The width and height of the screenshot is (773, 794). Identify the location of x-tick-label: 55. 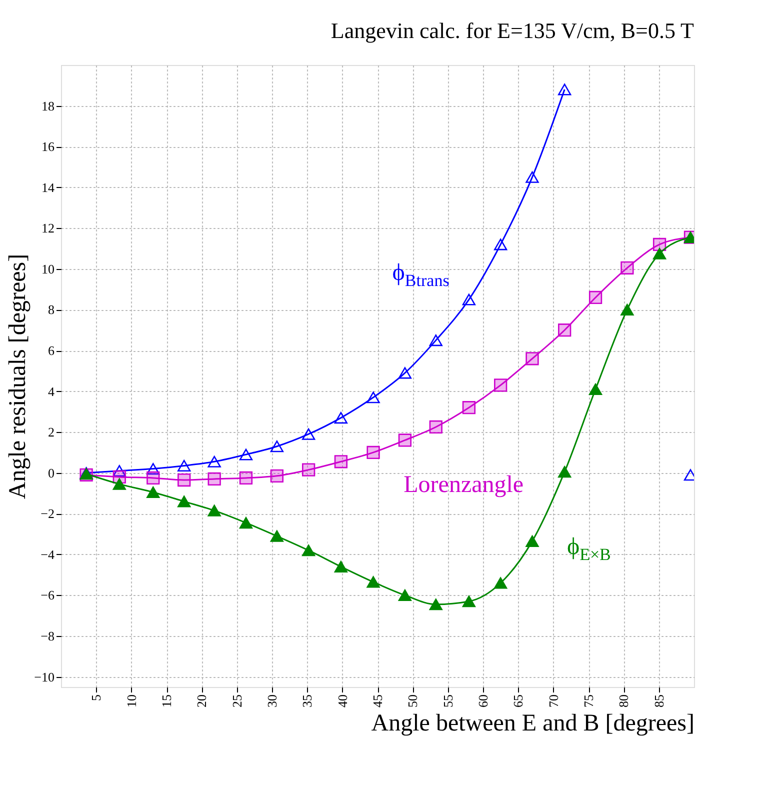
(448, 701).